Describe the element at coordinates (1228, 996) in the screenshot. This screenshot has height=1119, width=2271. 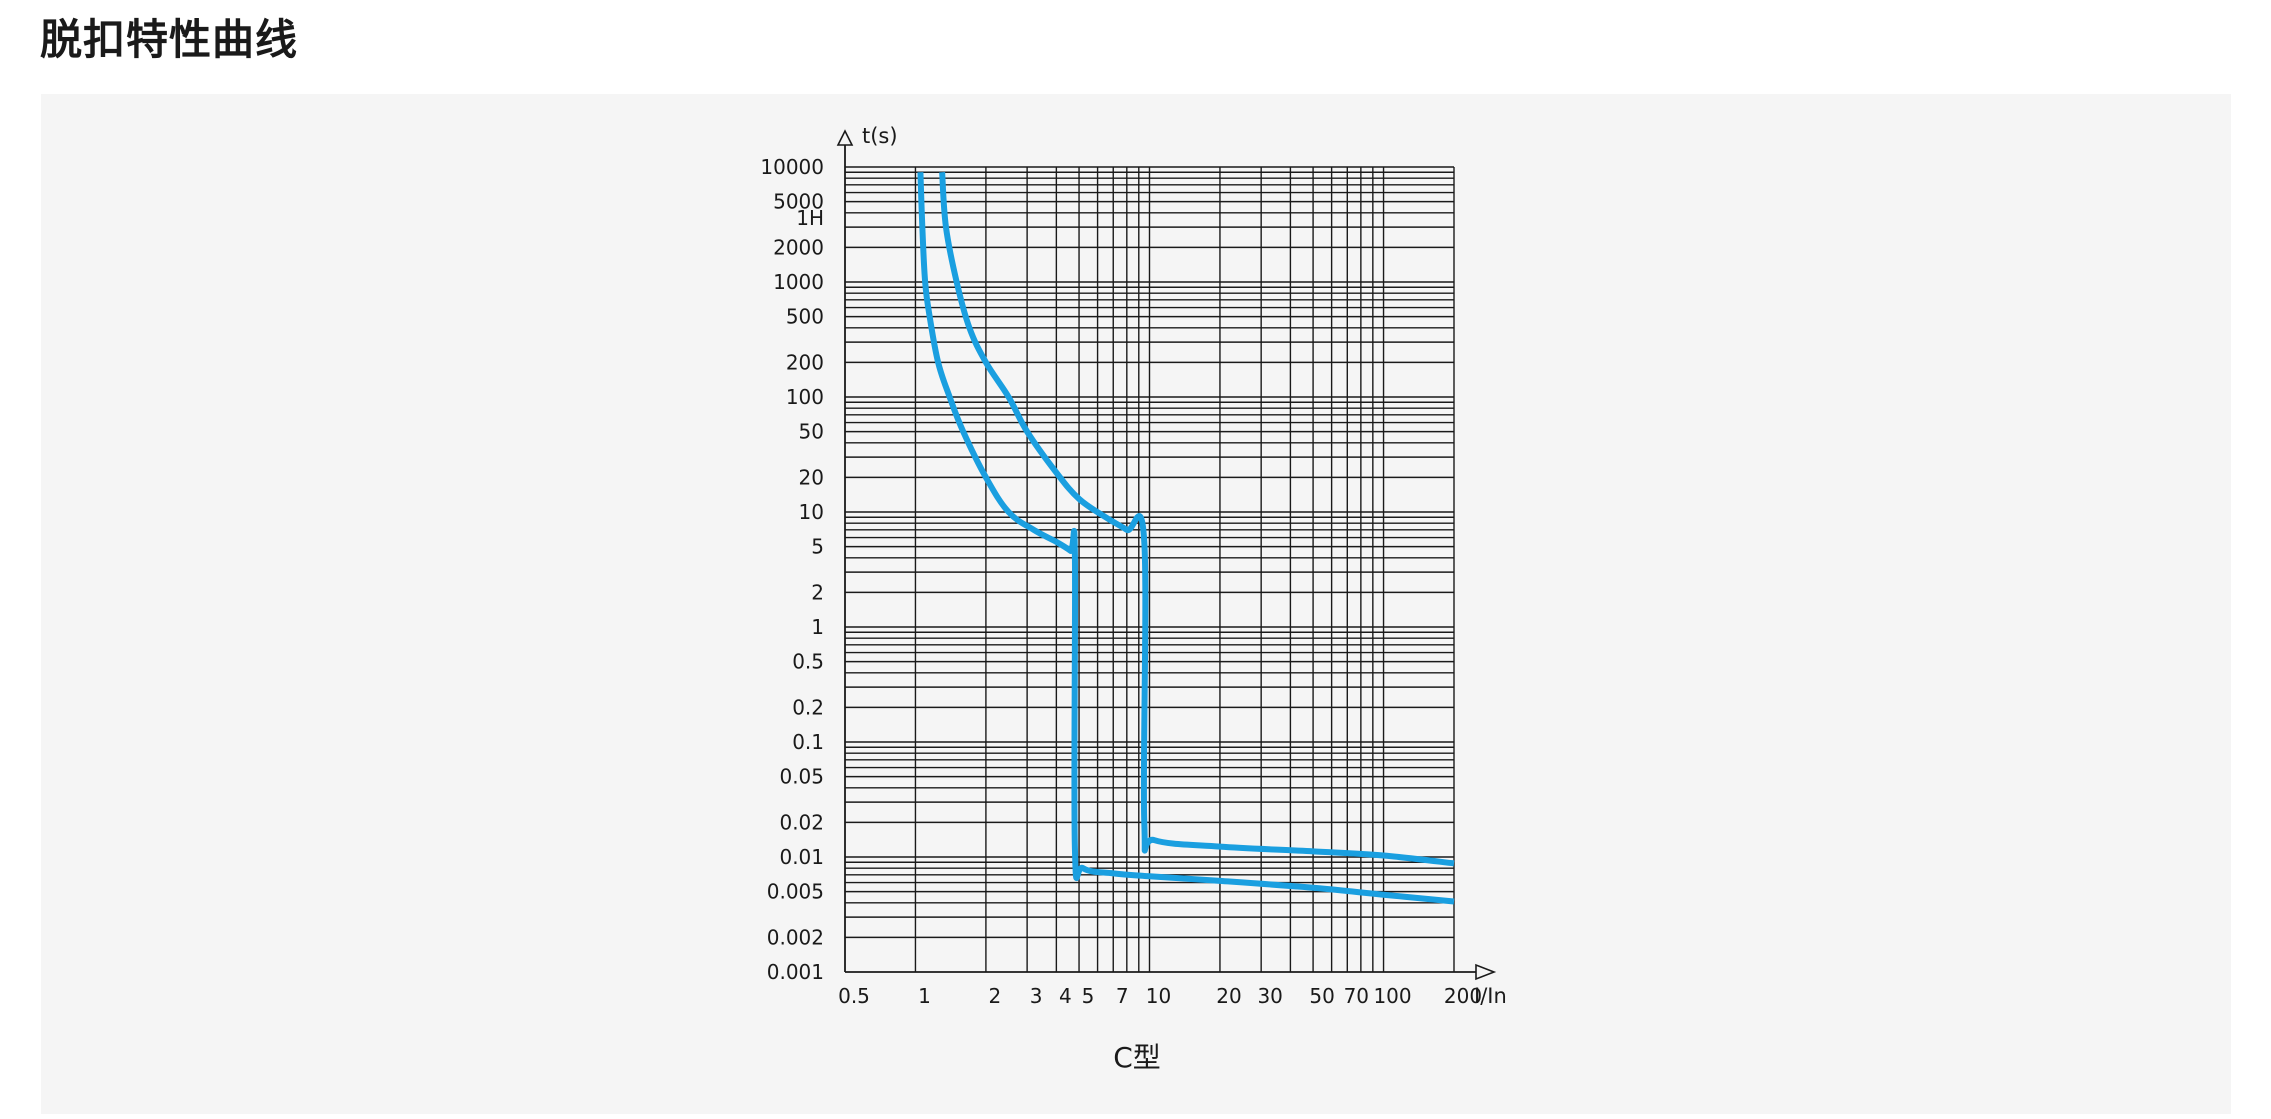
I see `x-tick-label: 20` at that location.